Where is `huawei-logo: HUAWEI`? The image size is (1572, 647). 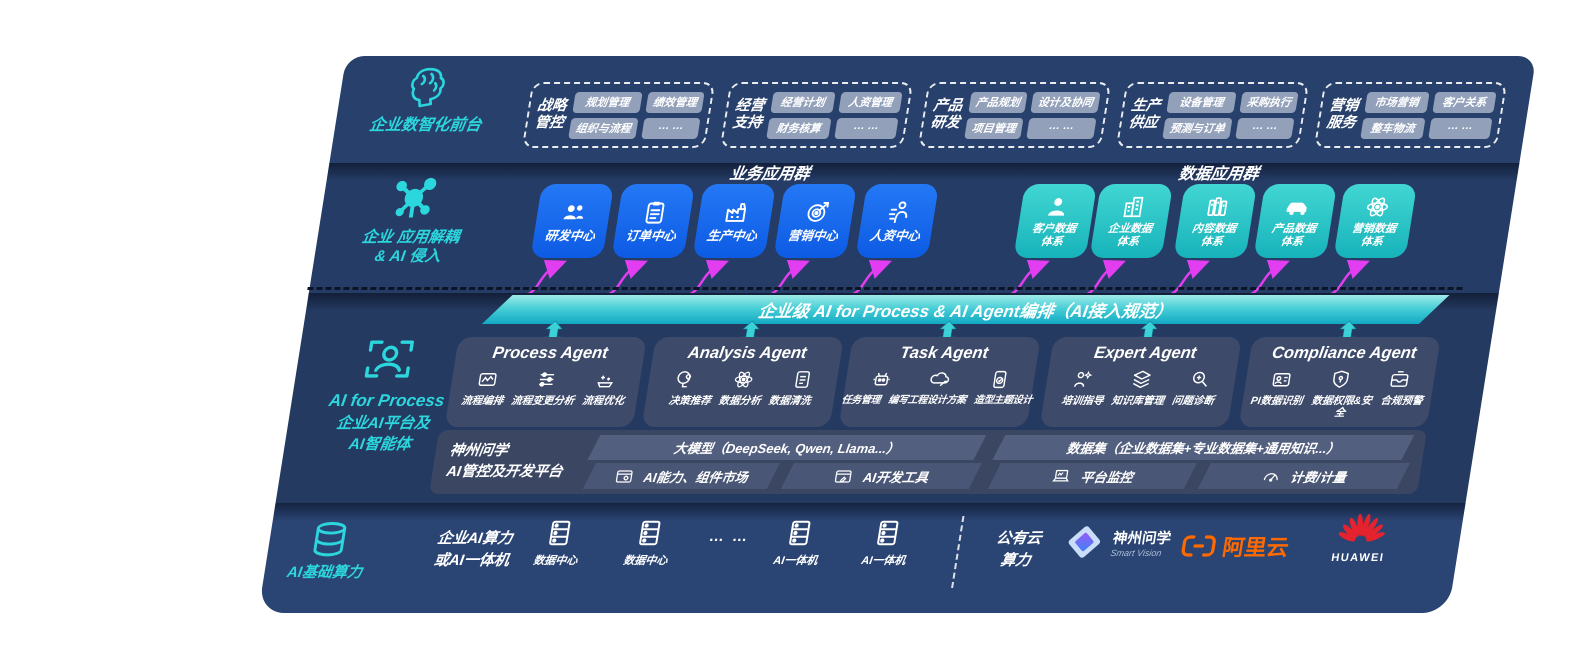
huawei-logo: HUAWEI is located at coordinates (1361, 539).